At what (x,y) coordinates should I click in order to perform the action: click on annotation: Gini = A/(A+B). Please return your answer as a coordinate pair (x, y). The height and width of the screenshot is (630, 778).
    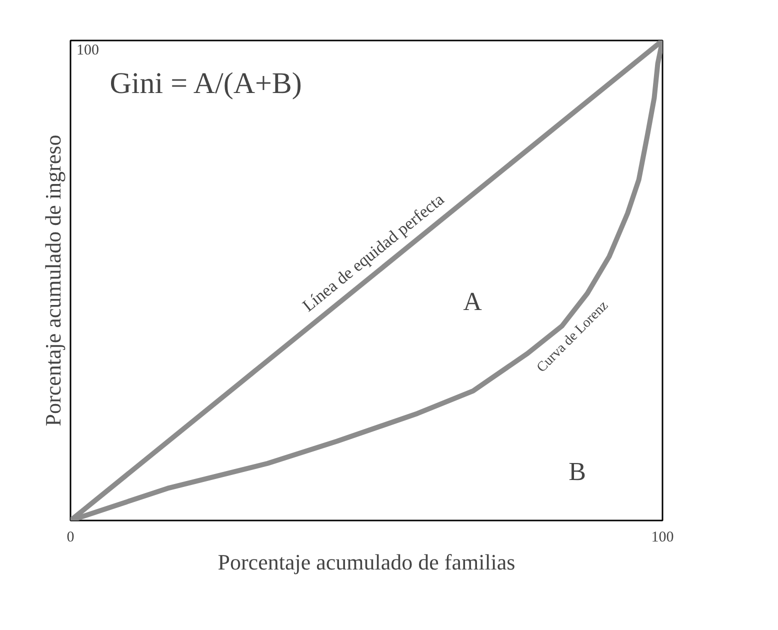
    Looking at the image, I should click on (206, 83).